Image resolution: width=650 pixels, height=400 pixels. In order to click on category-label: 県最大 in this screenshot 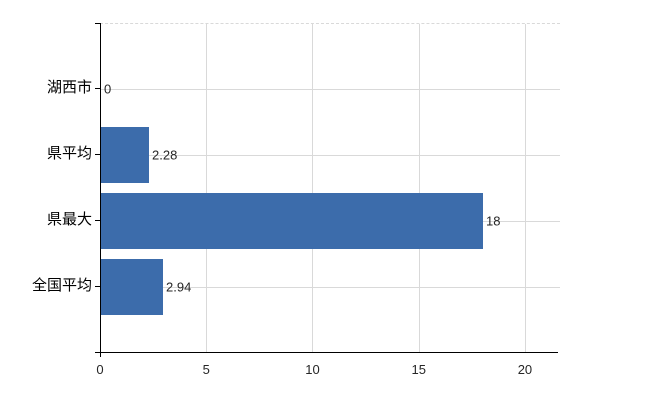, I will do `click(69, 219)`.